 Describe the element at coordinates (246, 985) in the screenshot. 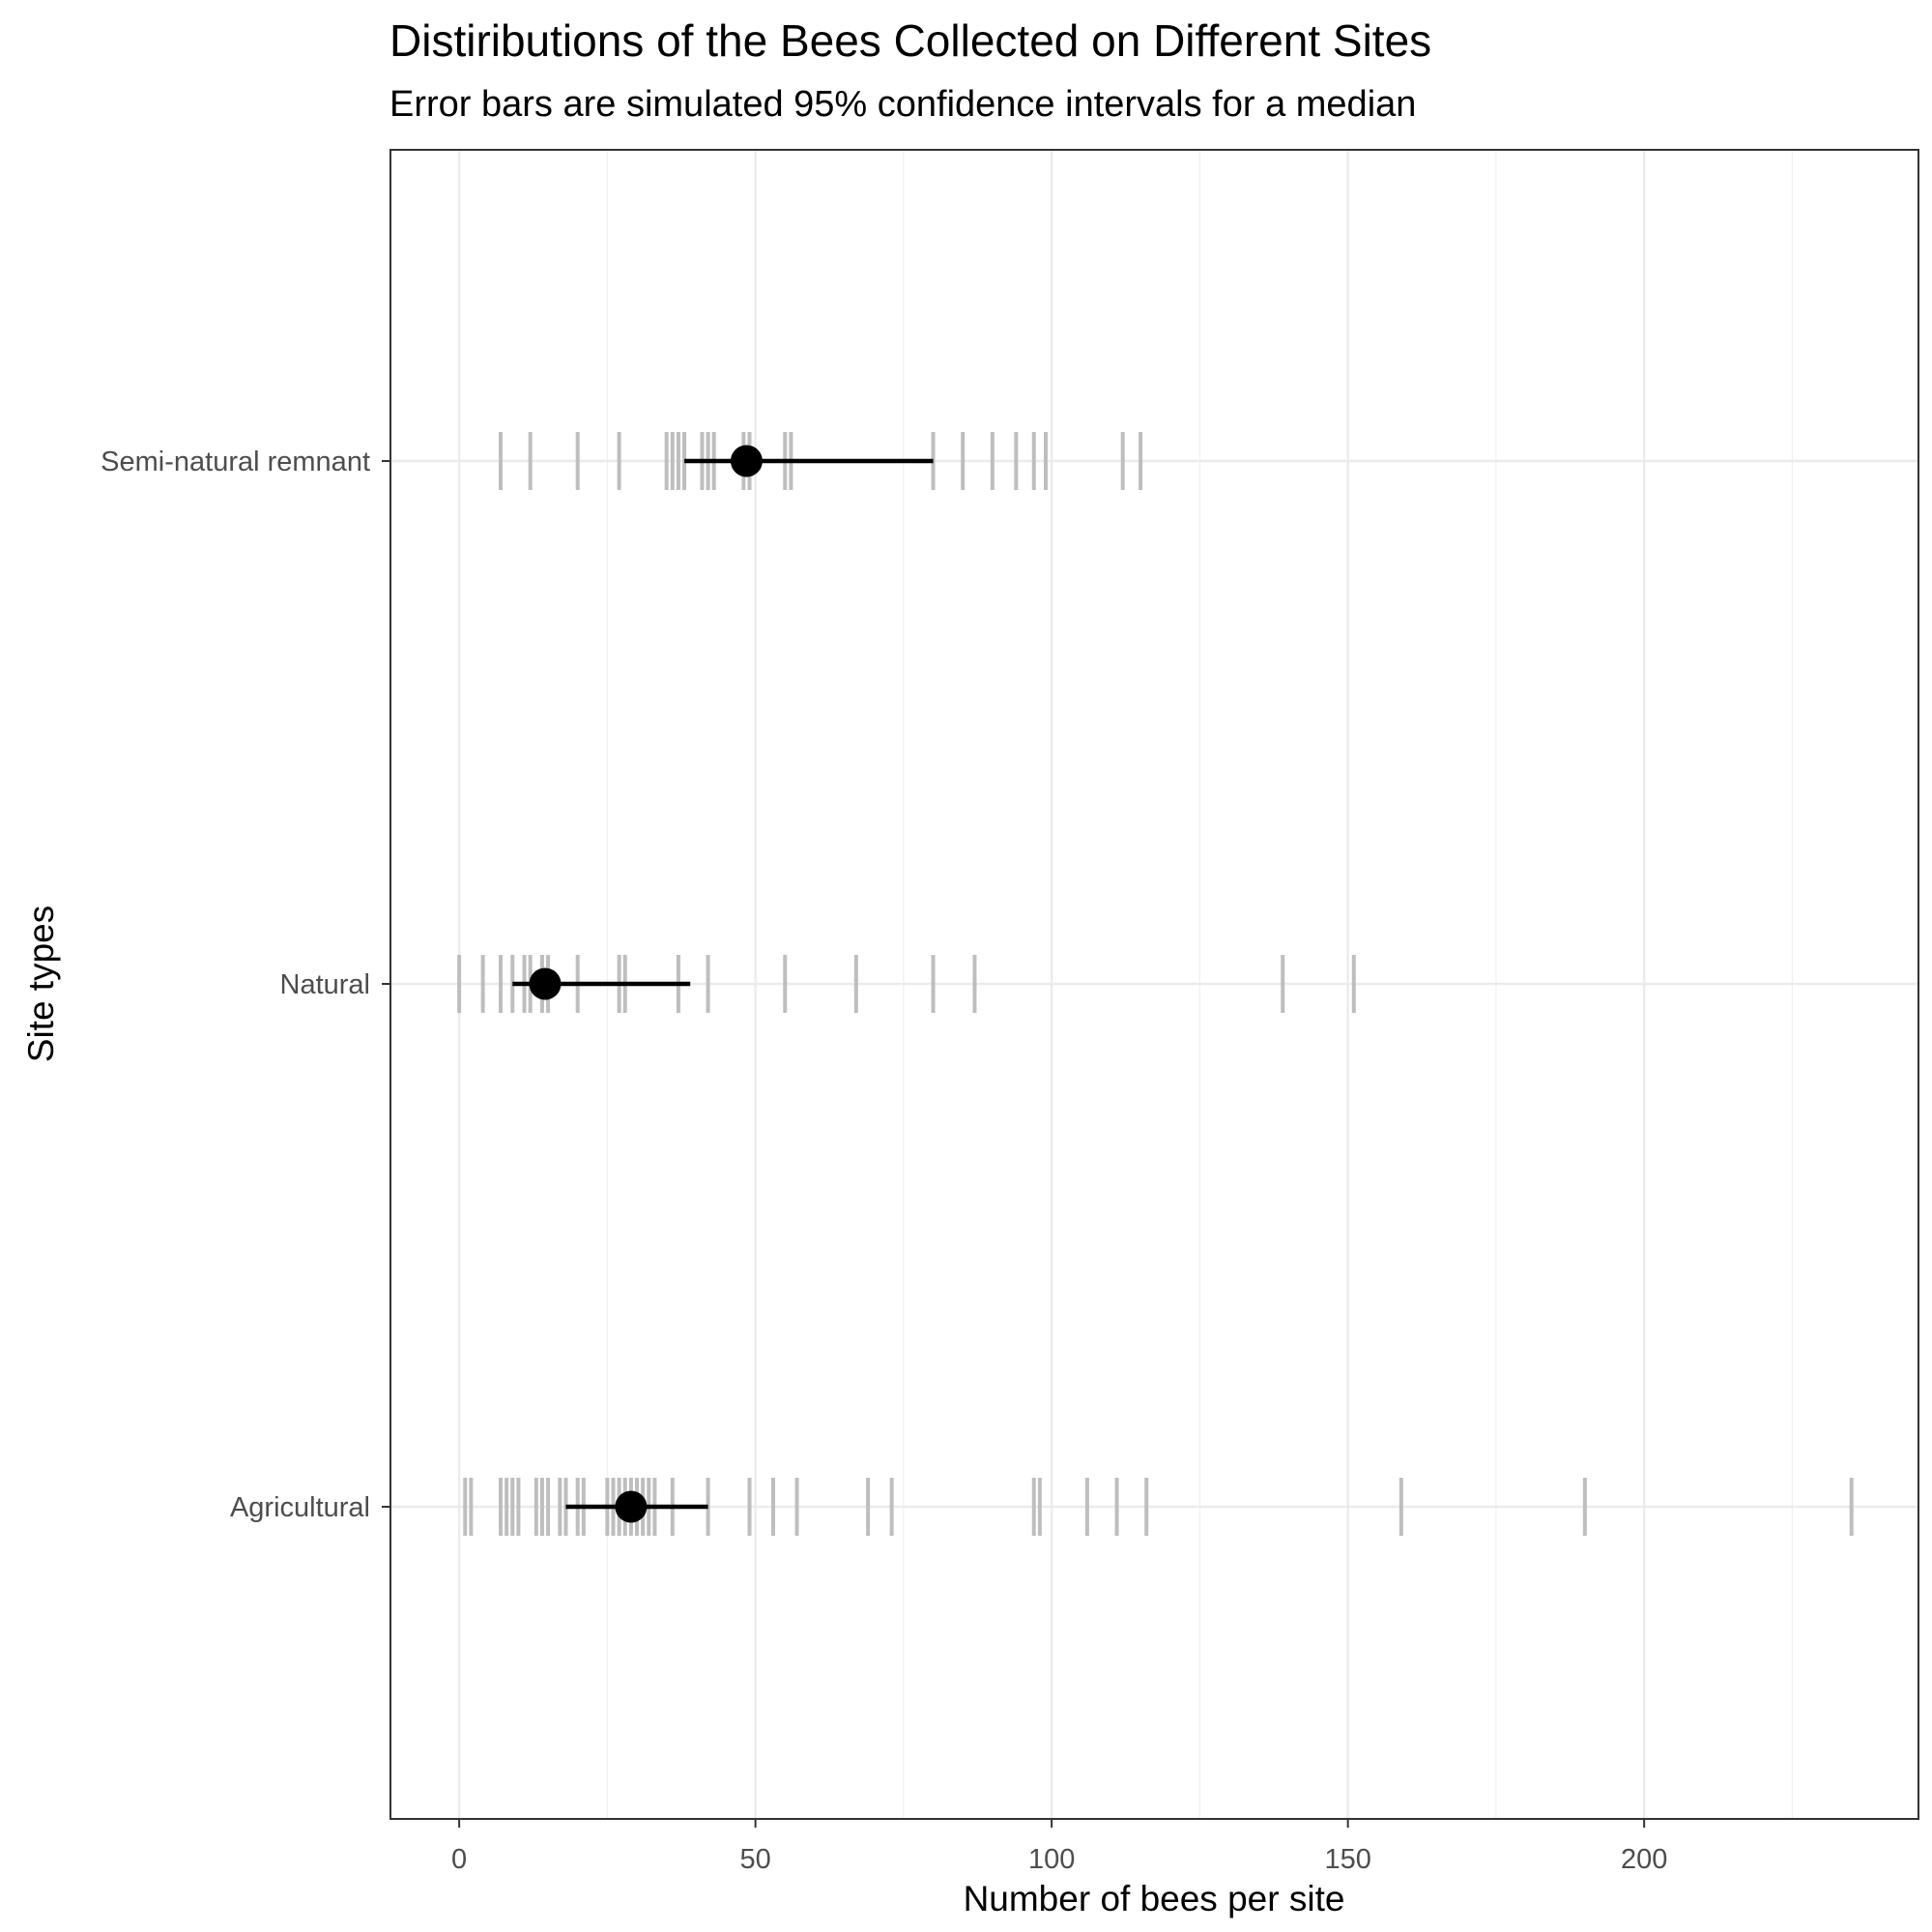

I see `y-axis: Semi-natural remnant Natural Agricultural` at that location.